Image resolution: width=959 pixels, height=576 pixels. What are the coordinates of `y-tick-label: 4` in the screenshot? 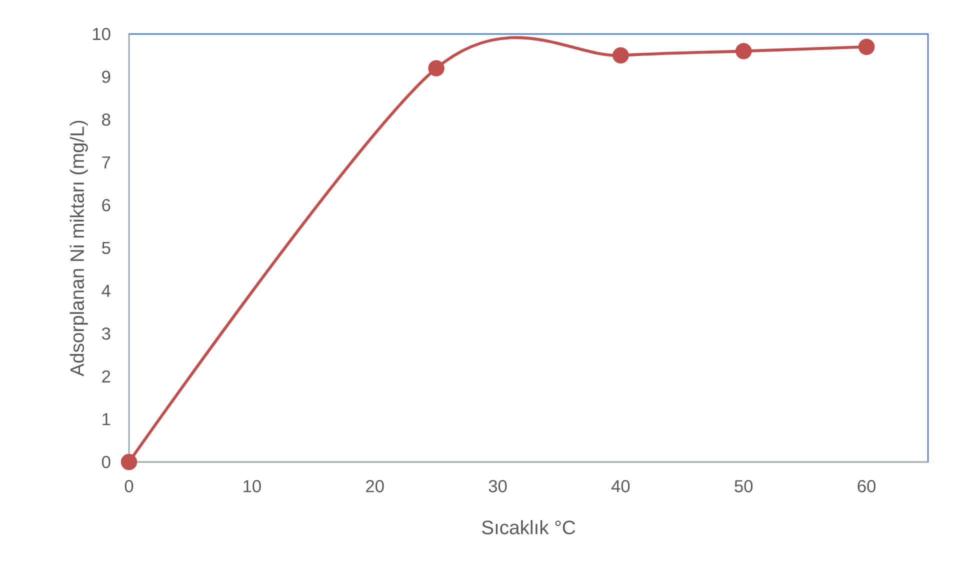 It's located at (106, 290).